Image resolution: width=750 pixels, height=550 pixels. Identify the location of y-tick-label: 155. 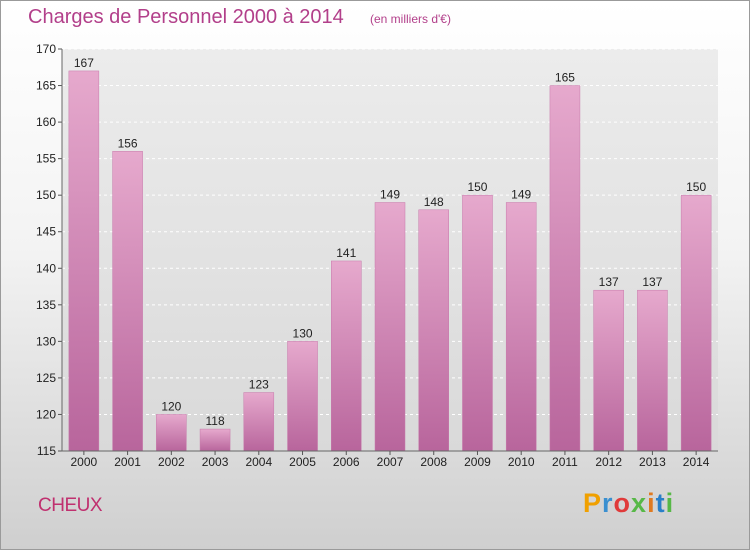
(46, 159).